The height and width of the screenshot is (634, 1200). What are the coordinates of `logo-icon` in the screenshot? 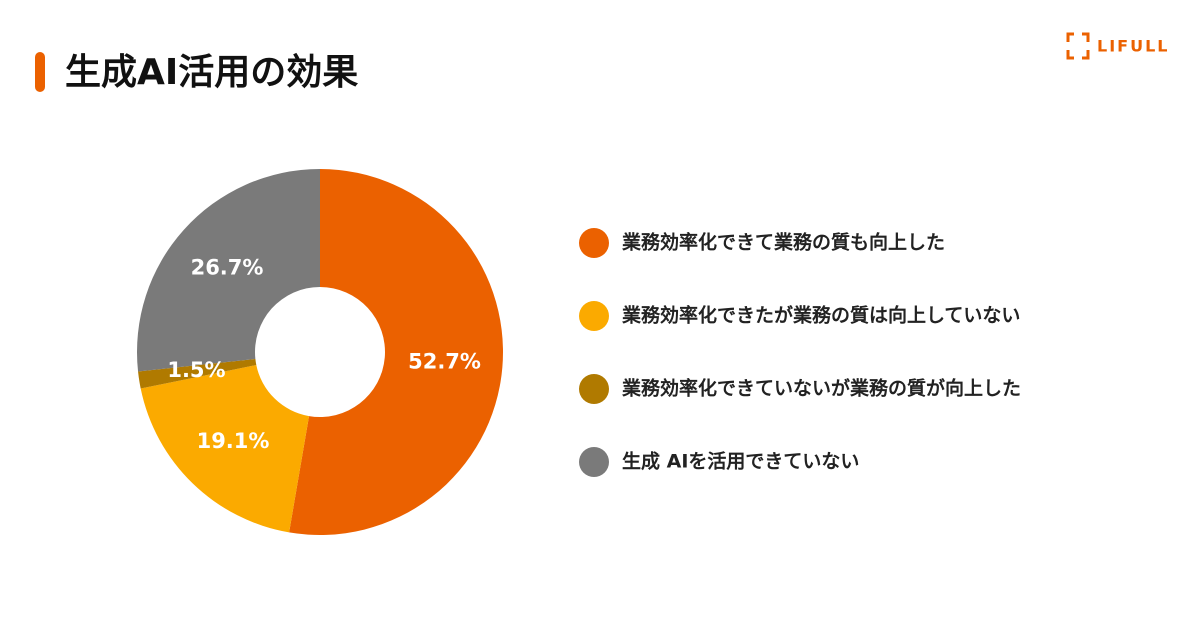 It's located at (1078, 46).